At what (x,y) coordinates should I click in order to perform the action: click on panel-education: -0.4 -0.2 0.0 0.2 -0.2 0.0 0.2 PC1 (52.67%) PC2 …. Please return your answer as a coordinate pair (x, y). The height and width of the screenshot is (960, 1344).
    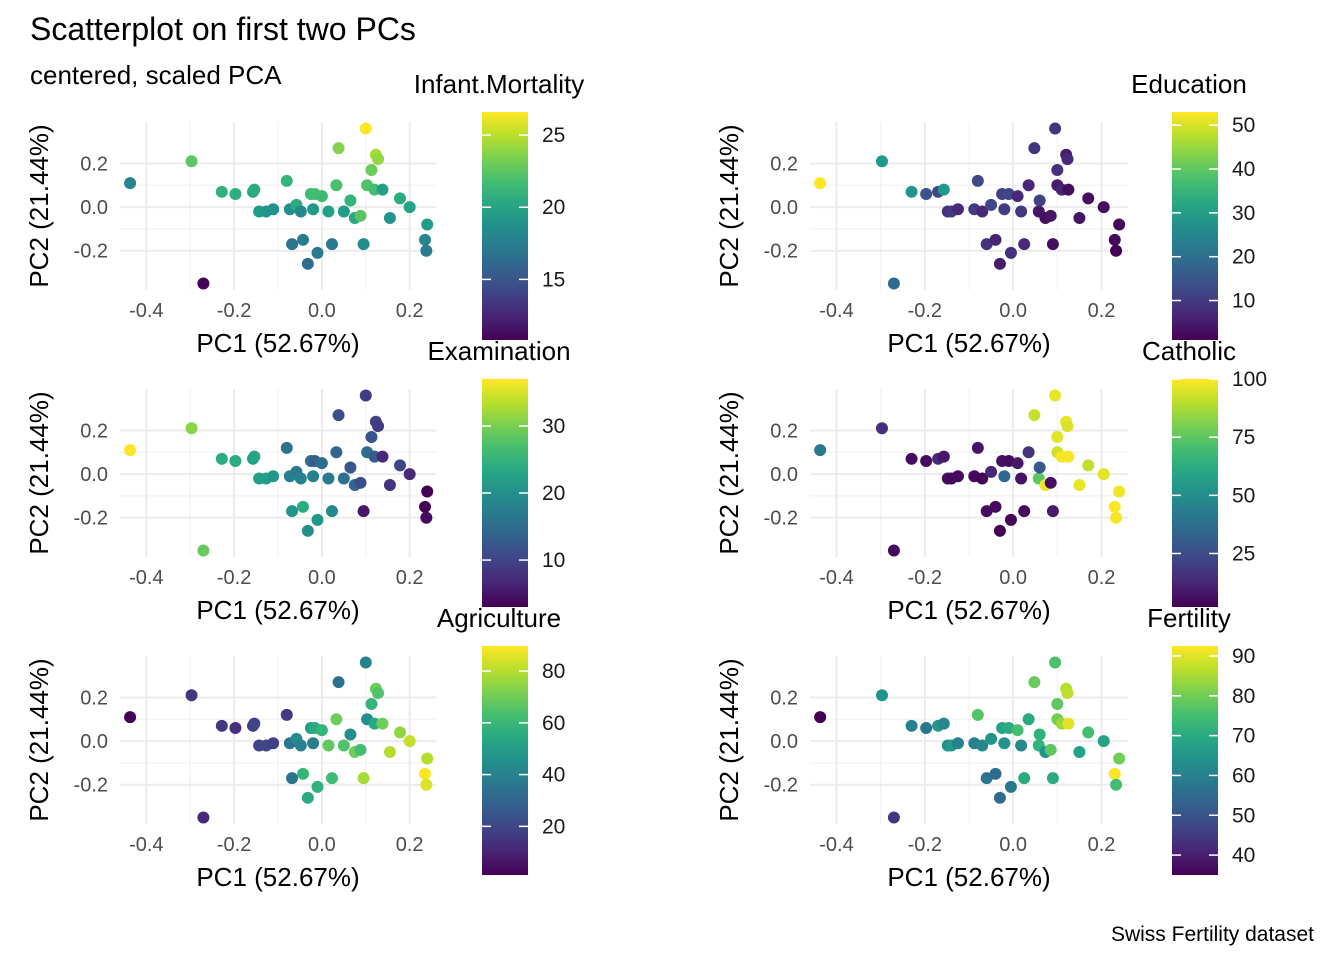
    Looking at the image, I should click on (984, 213).